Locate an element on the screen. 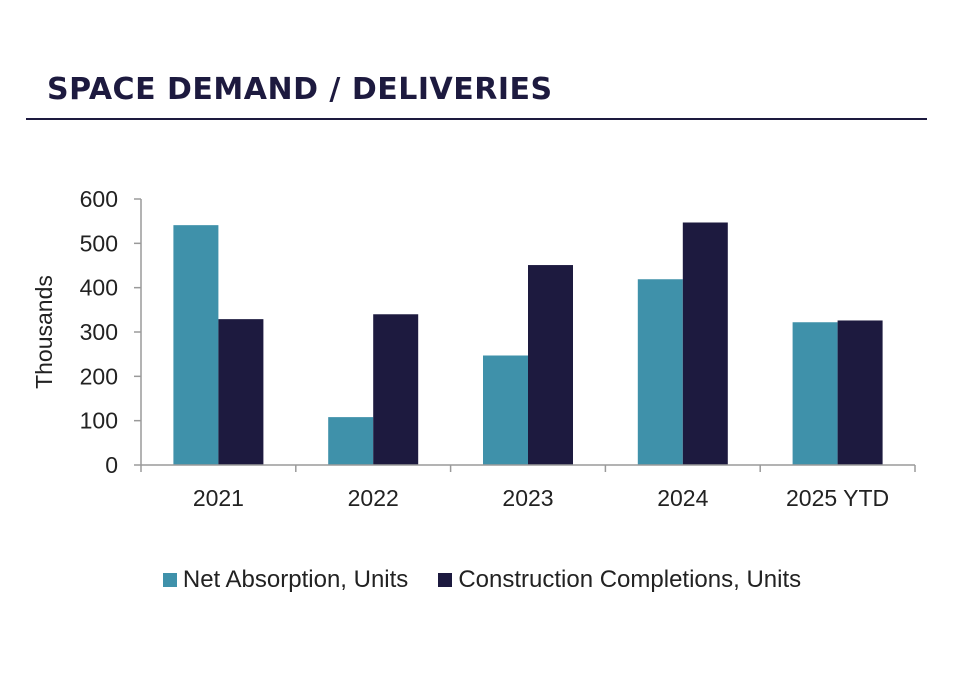 The height and width of the screenshot is (692, 964). x-tick-label: 2025 YTD is located at coordinates (837, 498).